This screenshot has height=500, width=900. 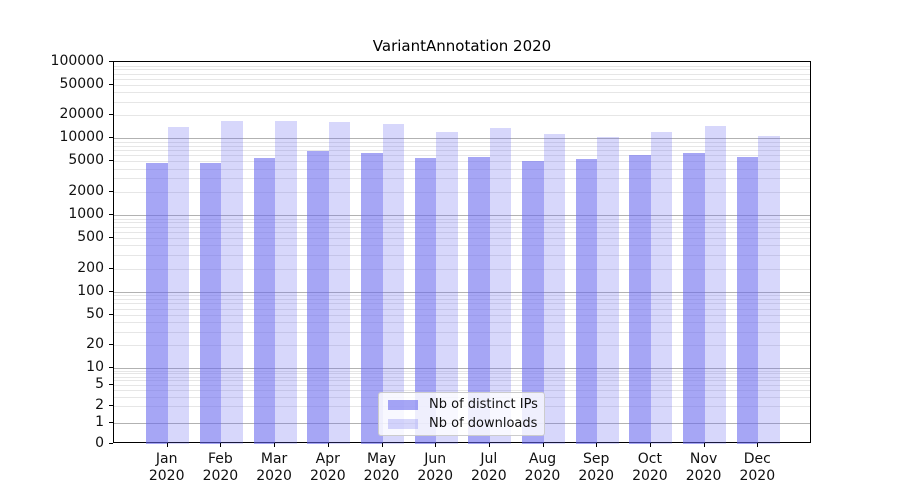 I want to click on y-tick-label: 1, so click(x=99, y=422).